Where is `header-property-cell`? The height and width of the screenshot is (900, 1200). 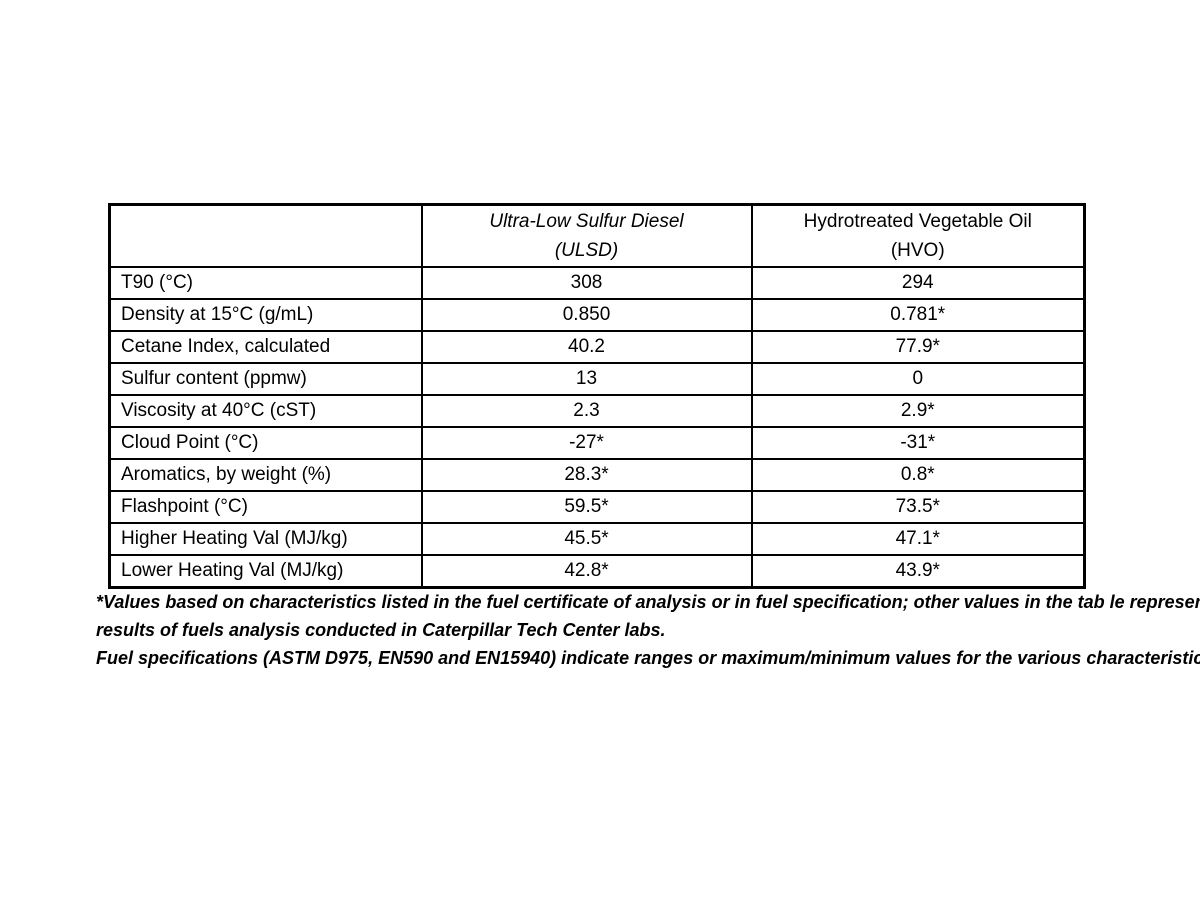
header-property-cell is located at coordinates (265, 235).